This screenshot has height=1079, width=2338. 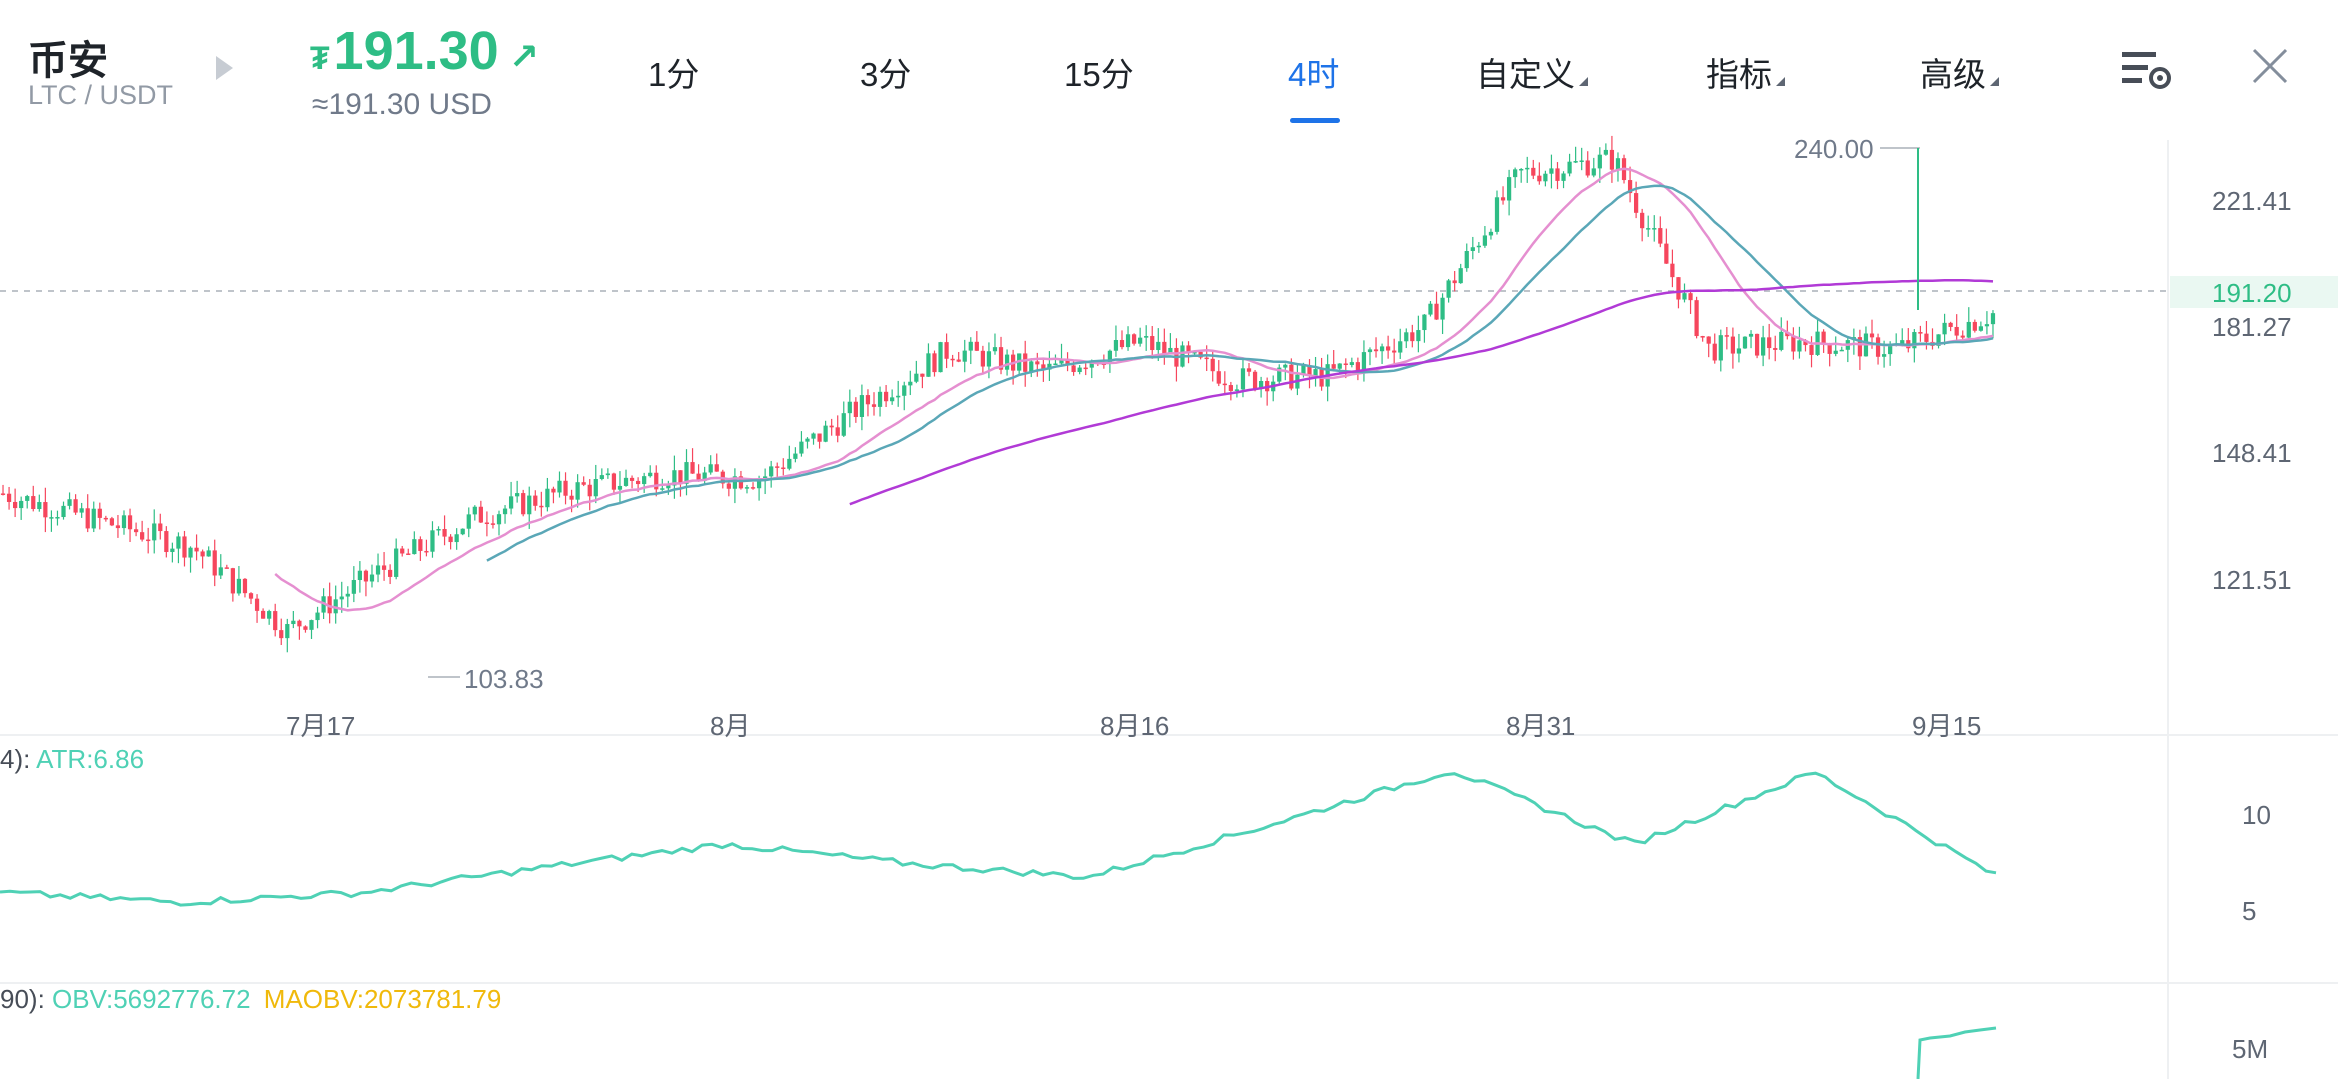 What do you see at coordinates (1745, 72) in the screenshot?
I see `tab-indicators: 指标` at bounding box center [1745, 72].